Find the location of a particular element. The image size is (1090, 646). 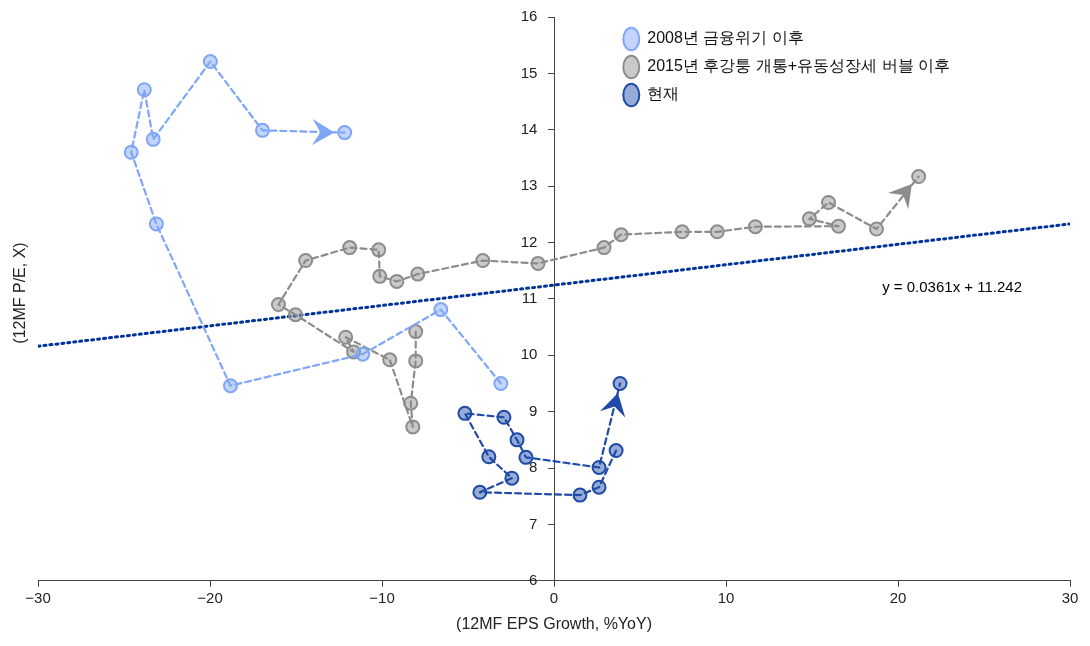

legend-label: 2015년 후강퉁 개통+유동성장세 버블 이후 is located at coordinates (798, 66).